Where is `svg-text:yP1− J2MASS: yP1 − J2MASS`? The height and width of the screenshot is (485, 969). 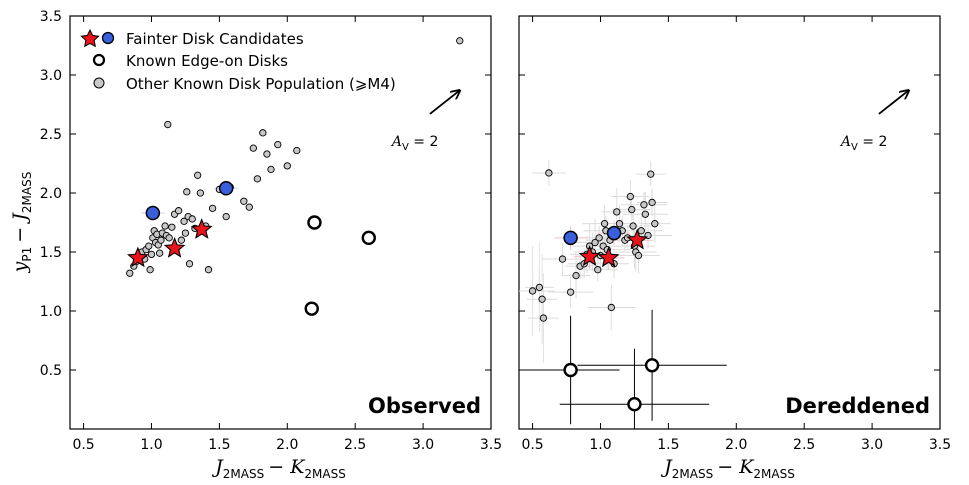
svg-text:yP1− J2MASS: yP1 − J2MASS is located at coordinates (21, 223).